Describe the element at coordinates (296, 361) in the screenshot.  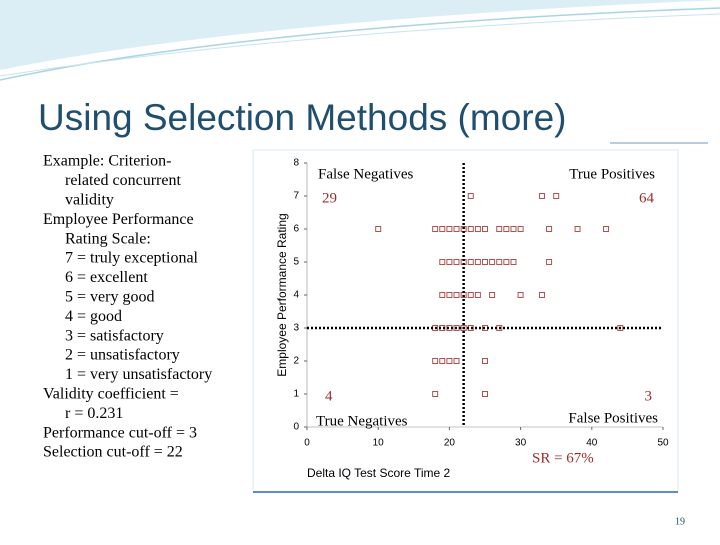
I see `y-tick-label: 2` at that location.